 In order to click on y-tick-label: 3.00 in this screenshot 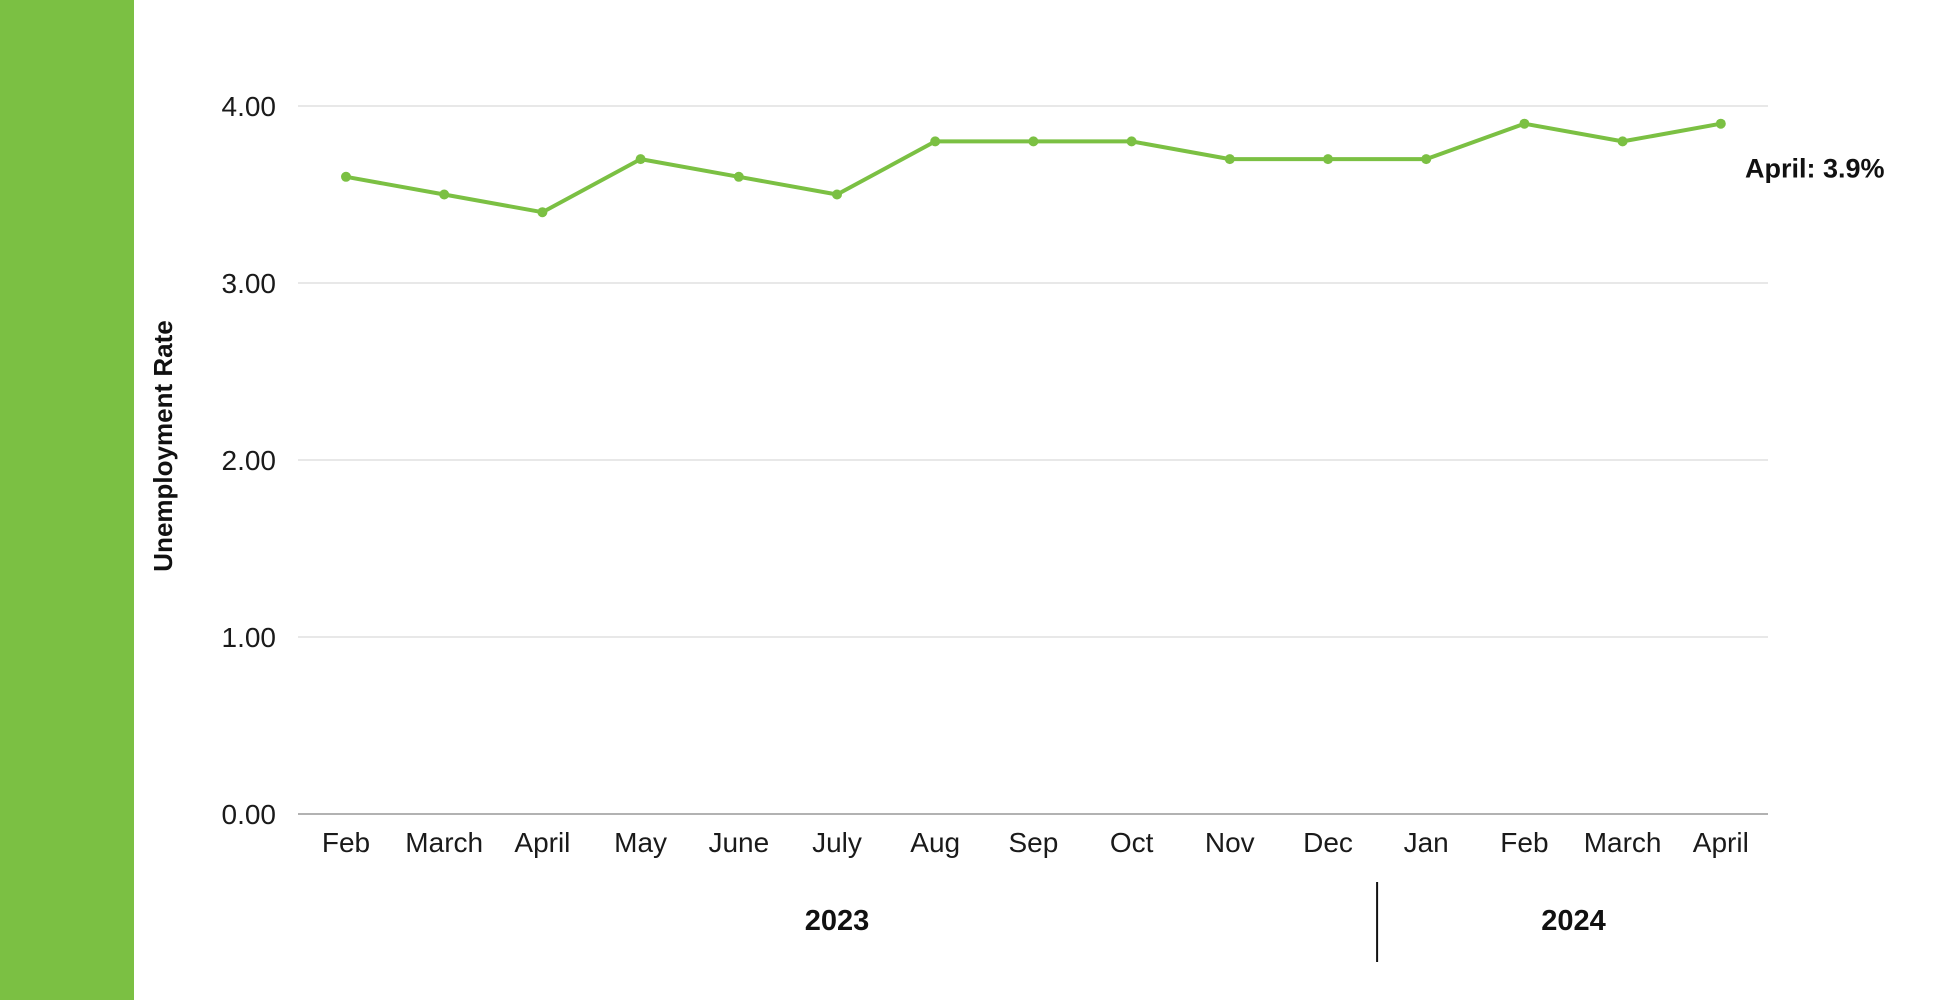, I will do `click(249, 283)`.